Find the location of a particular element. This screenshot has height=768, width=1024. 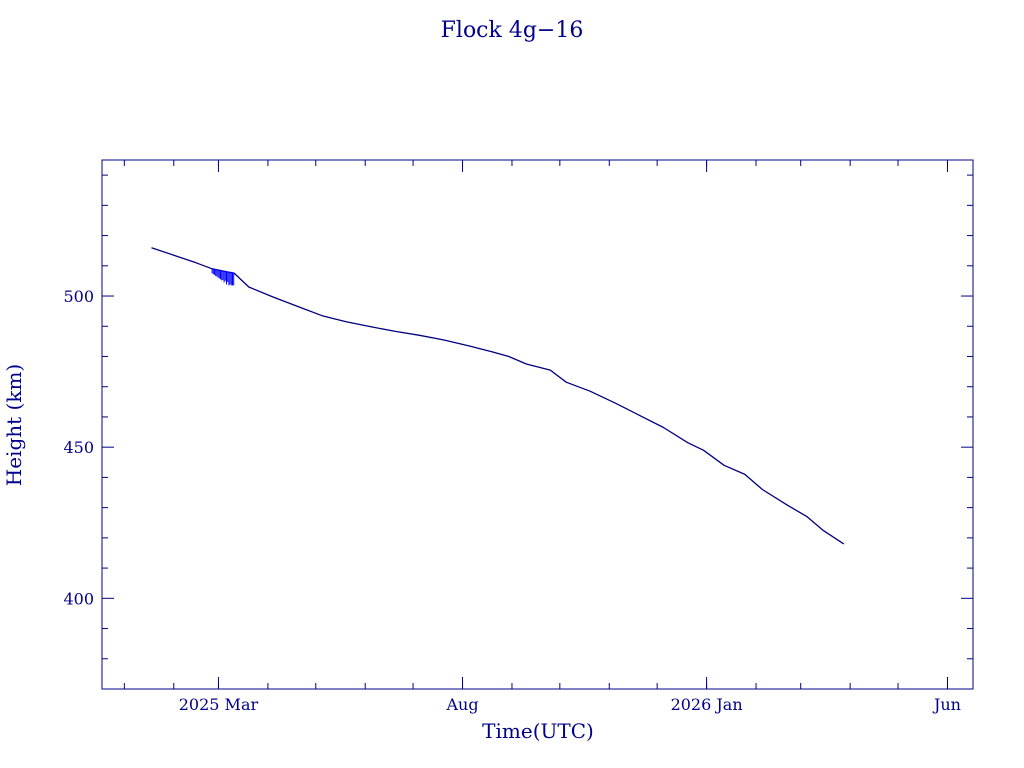

chart-title: Flock 4g−16 is located at coordinates (512, 30).